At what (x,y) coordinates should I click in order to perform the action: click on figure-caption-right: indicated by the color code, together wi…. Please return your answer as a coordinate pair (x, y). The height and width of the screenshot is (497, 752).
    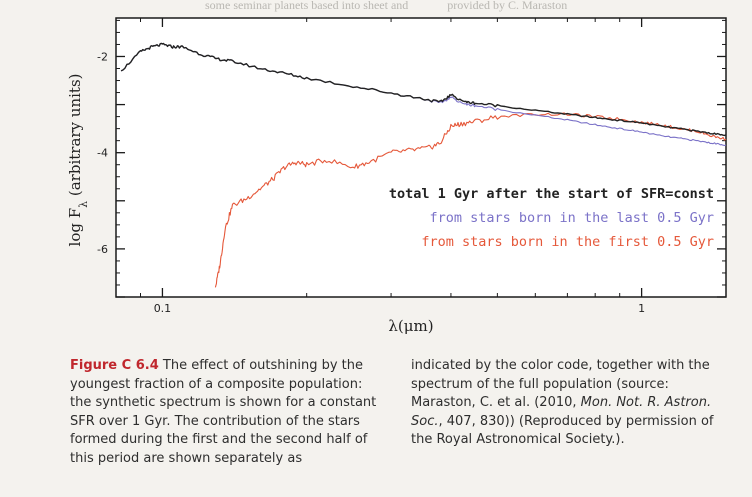
    Looking at the image, I should click on (572, 403).